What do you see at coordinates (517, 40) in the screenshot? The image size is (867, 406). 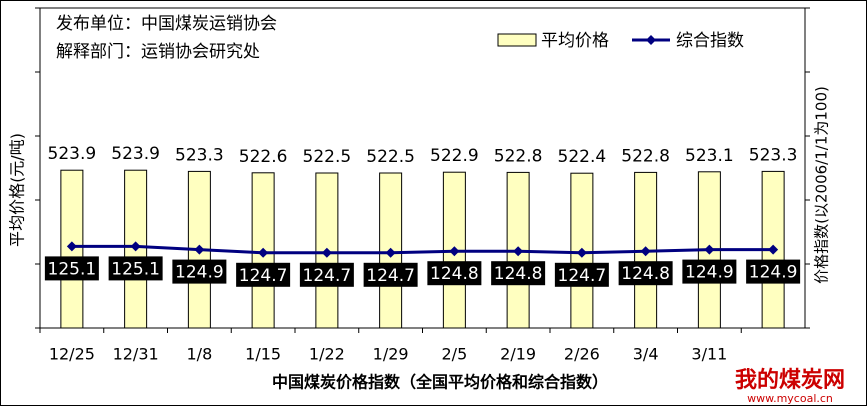 I see `legend-swatch` at bounding box center [517, 40].